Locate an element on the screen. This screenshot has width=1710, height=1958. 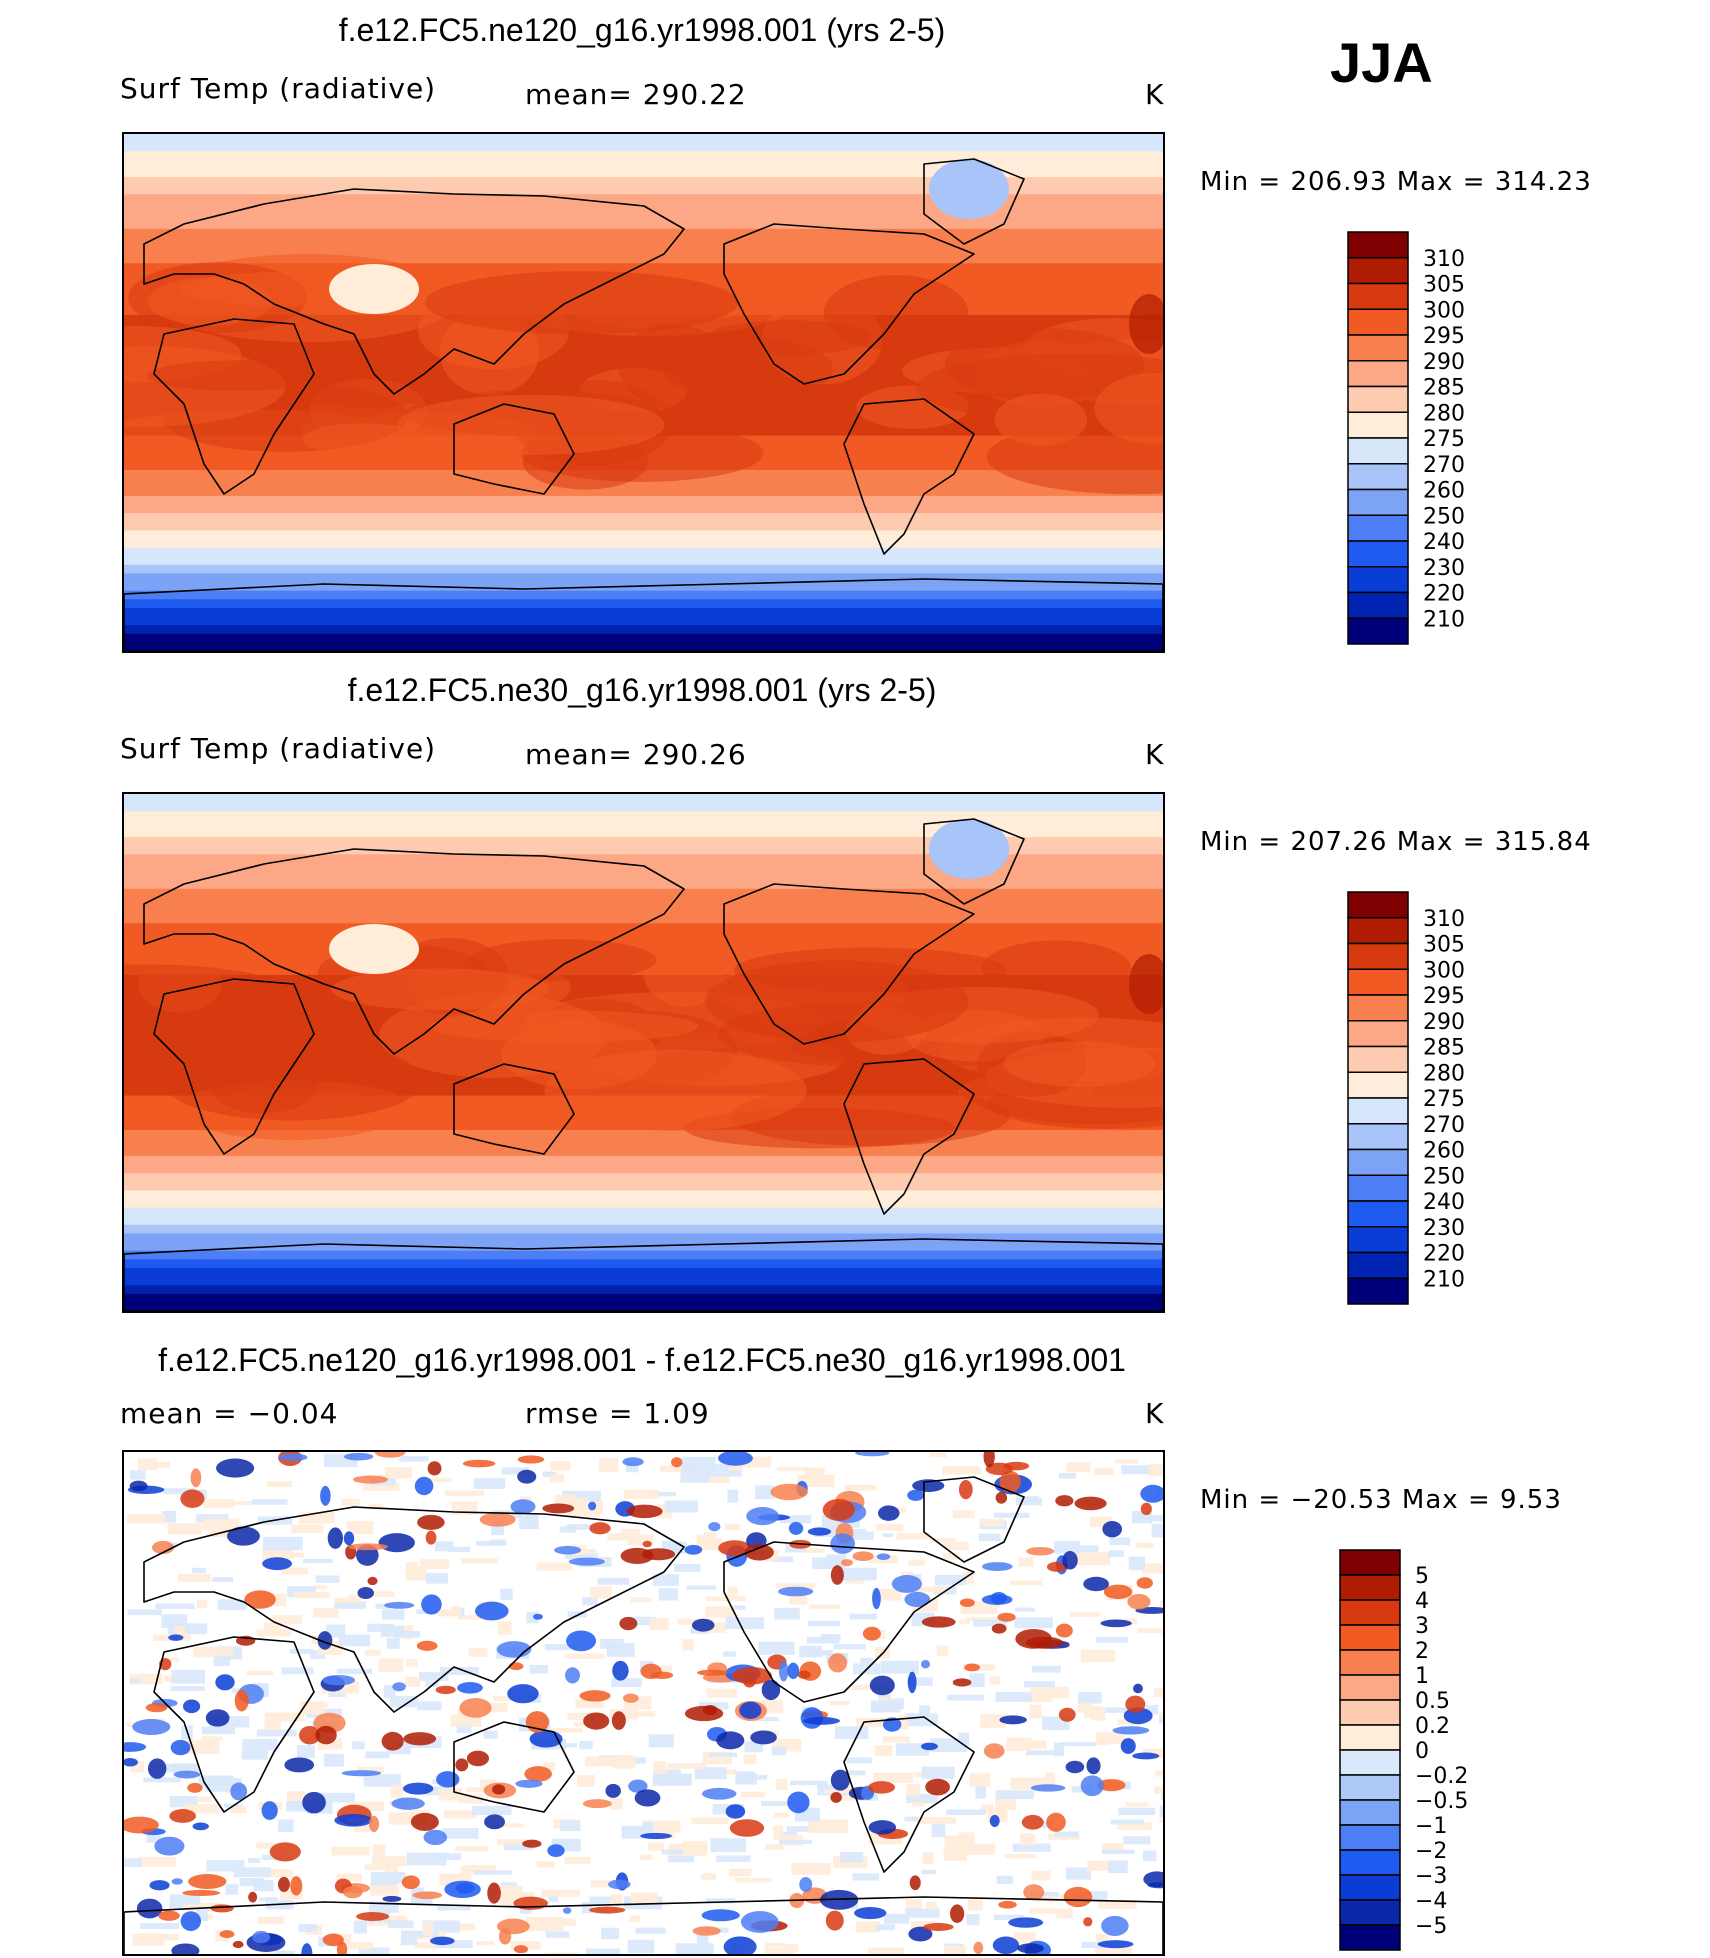
panel-1-units: K is located at coordinates (1155, 94).